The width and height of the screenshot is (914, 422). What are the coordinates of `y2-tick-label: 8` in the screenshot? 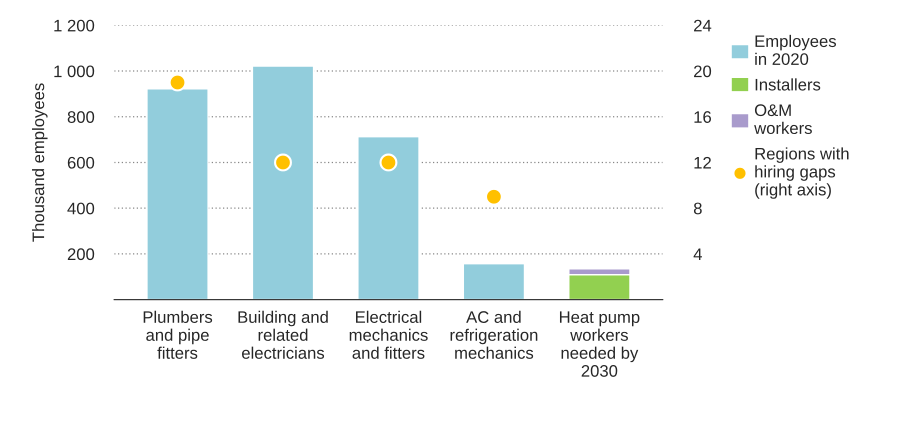 It's located at (698, 208).